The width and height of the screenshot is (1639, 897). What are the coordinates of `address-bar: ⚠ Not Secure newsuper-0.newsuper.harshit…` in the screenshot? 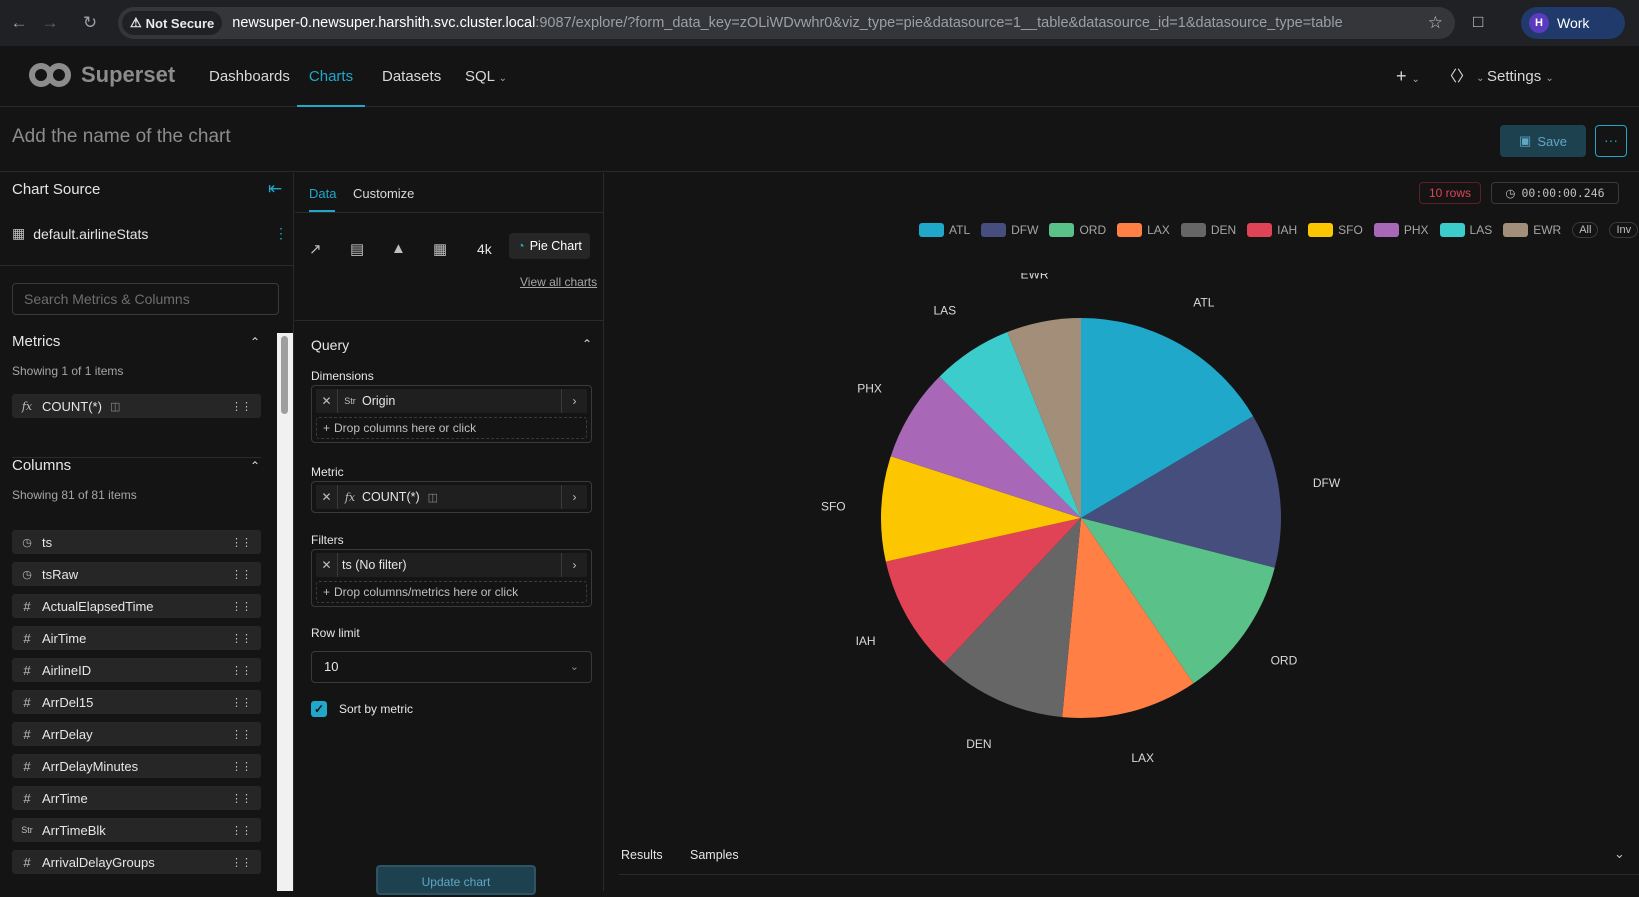 It's located at (786, 23).